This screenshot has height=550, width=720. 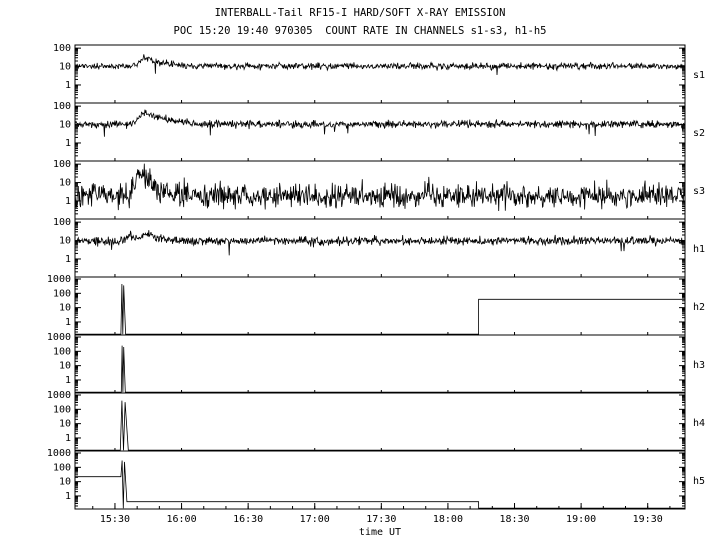 I want to click on panel-frame-h1, so click(x=380, y=248).